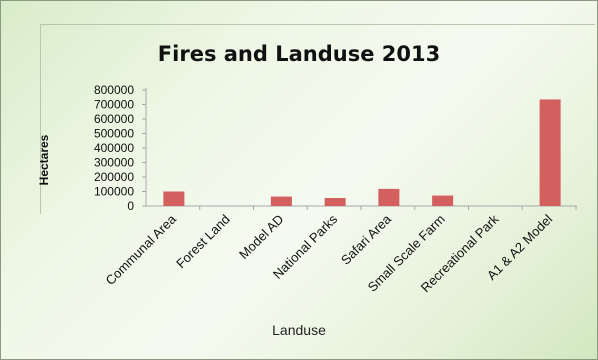  Describe the element at coordinates (130, 206) in the screenshot. I see `y-tick-label: 0` at that location.